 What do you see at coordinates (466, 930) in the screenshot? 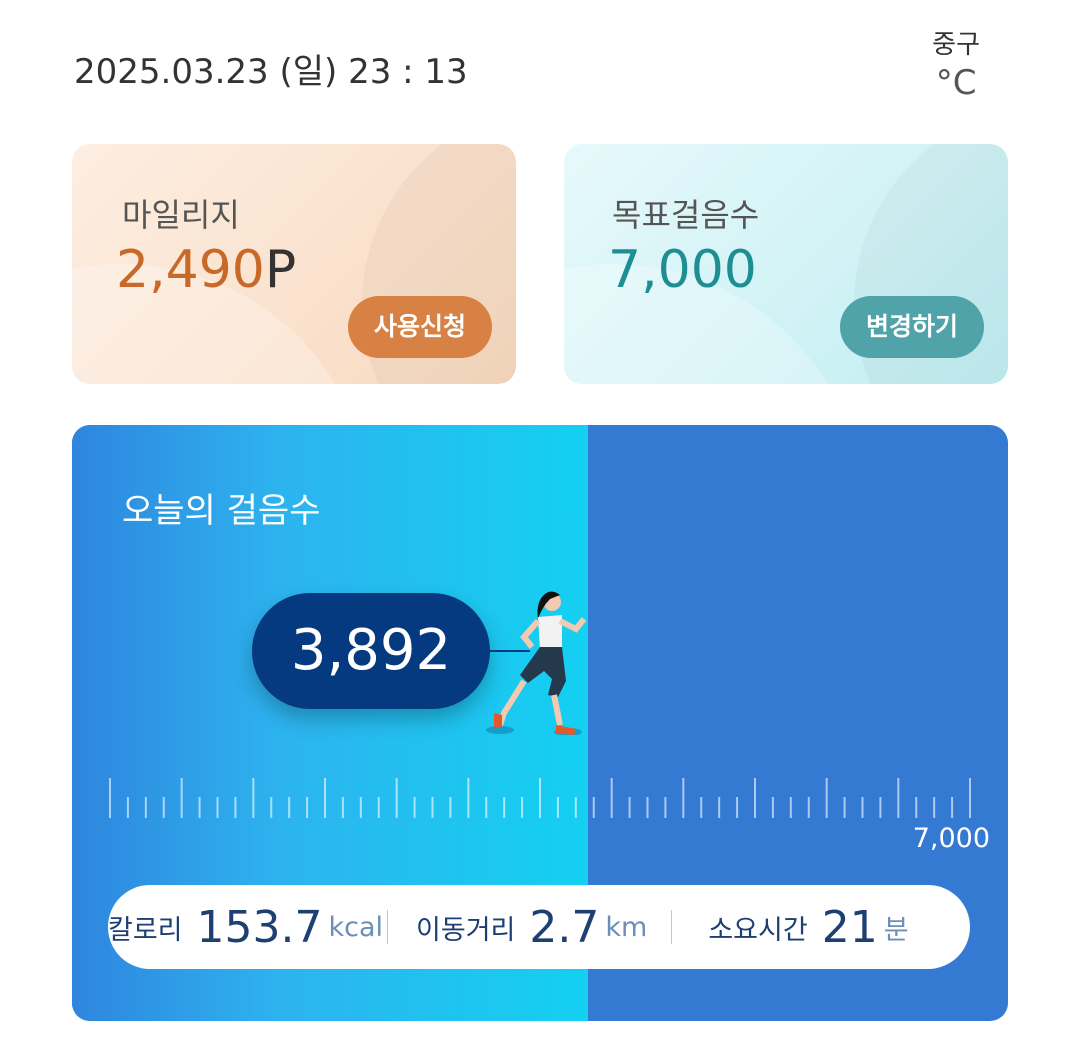
I see `distance-label: 이동거리` at bounding box center [466, 930].